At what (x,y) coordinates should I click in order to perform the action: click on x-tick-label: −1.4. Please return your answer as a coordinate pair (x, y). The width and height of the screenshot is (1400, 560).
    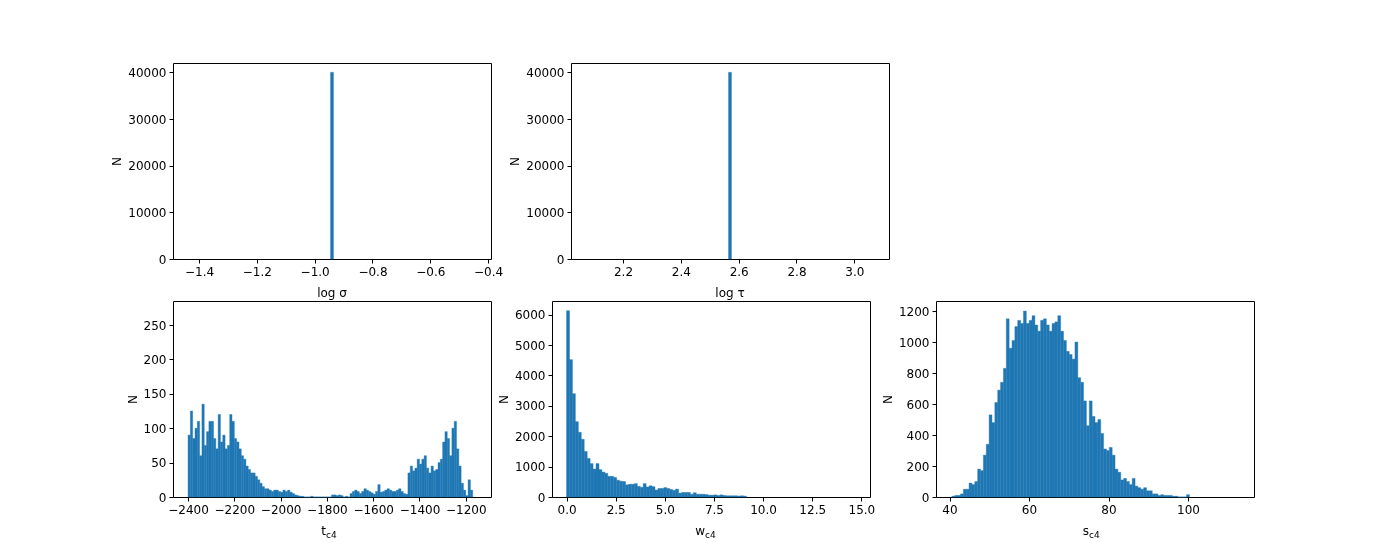
    Looking at the image, I should click on (199, 271).